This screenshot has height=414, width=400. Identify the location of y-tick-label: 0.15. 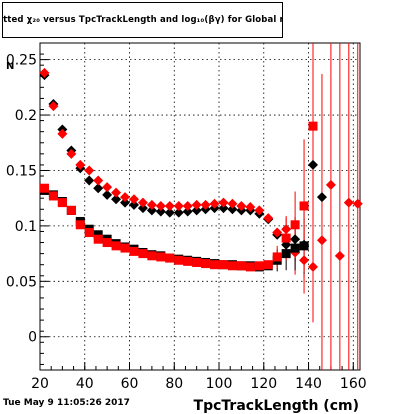
(21, 171).